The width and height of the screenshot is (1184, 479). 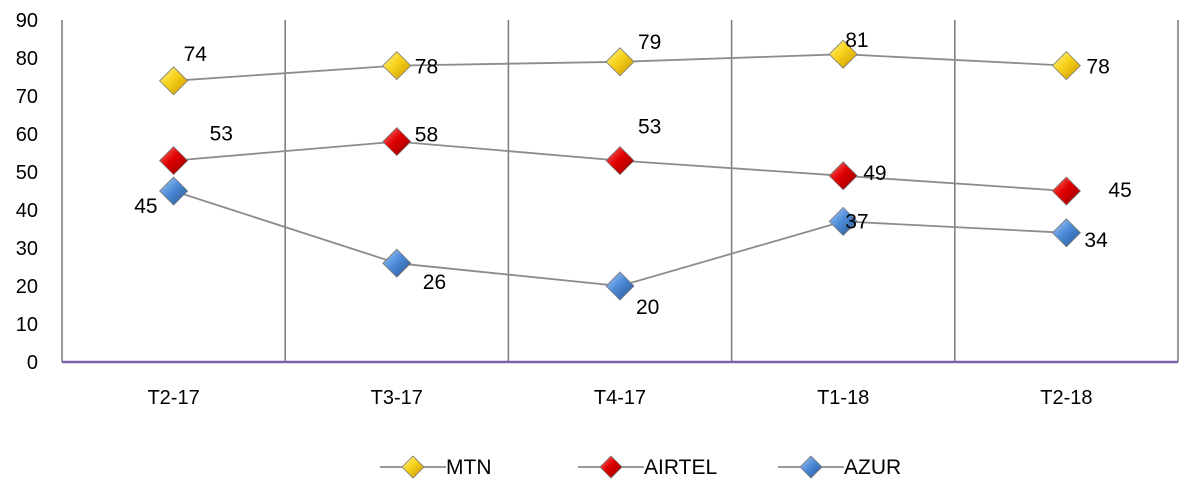 I want to click on data-label-azur: 26, so click(x=434, y=282).